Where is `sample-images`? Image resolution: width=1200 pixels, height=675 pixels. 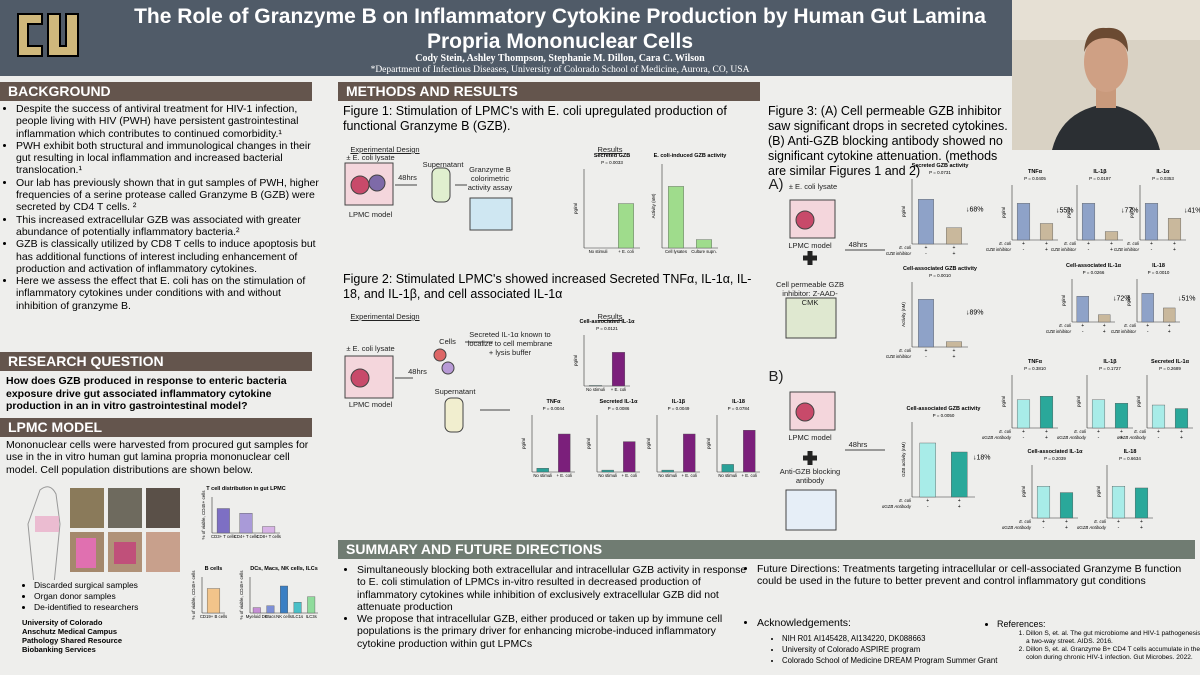
sample-images is located at coordinates (103, 533).